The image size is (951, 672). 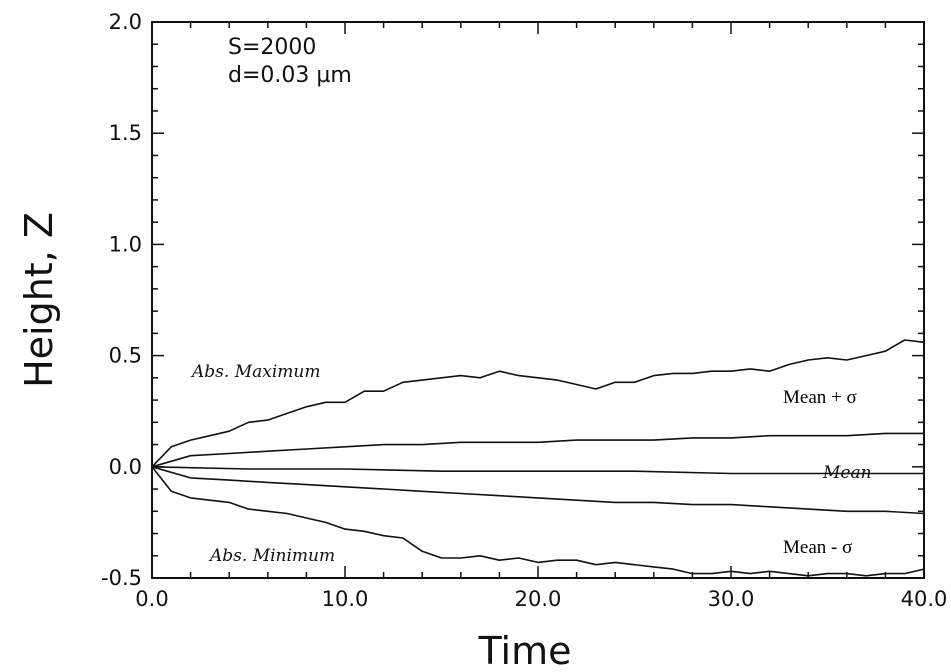 I want to click on x-tick-label: 10.0, so click(x=345, y=599).